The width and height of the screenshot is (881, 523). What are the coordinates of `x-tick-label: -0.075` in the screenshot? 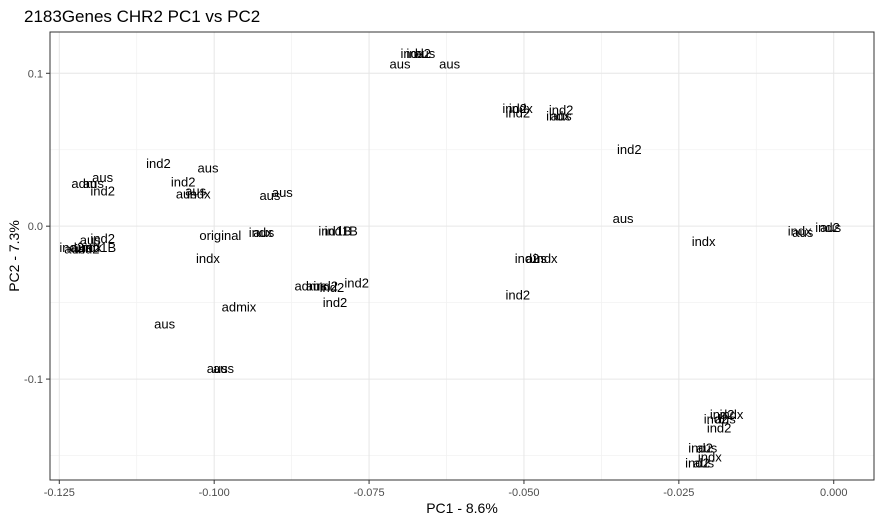 It's located at (368, 493).